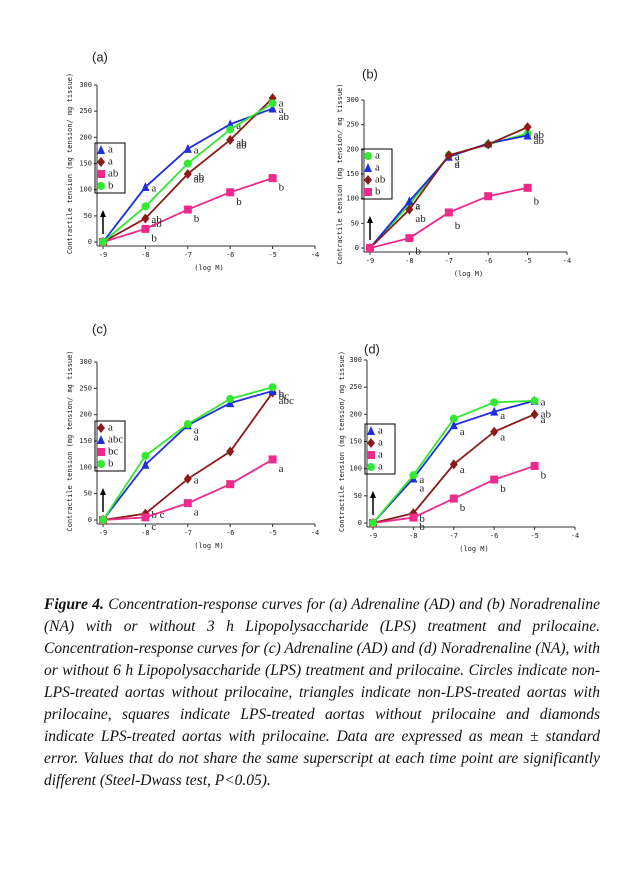 This screenshot has width=626, height=874. I want to click on x-tick-label: -4, so click(315, 255).